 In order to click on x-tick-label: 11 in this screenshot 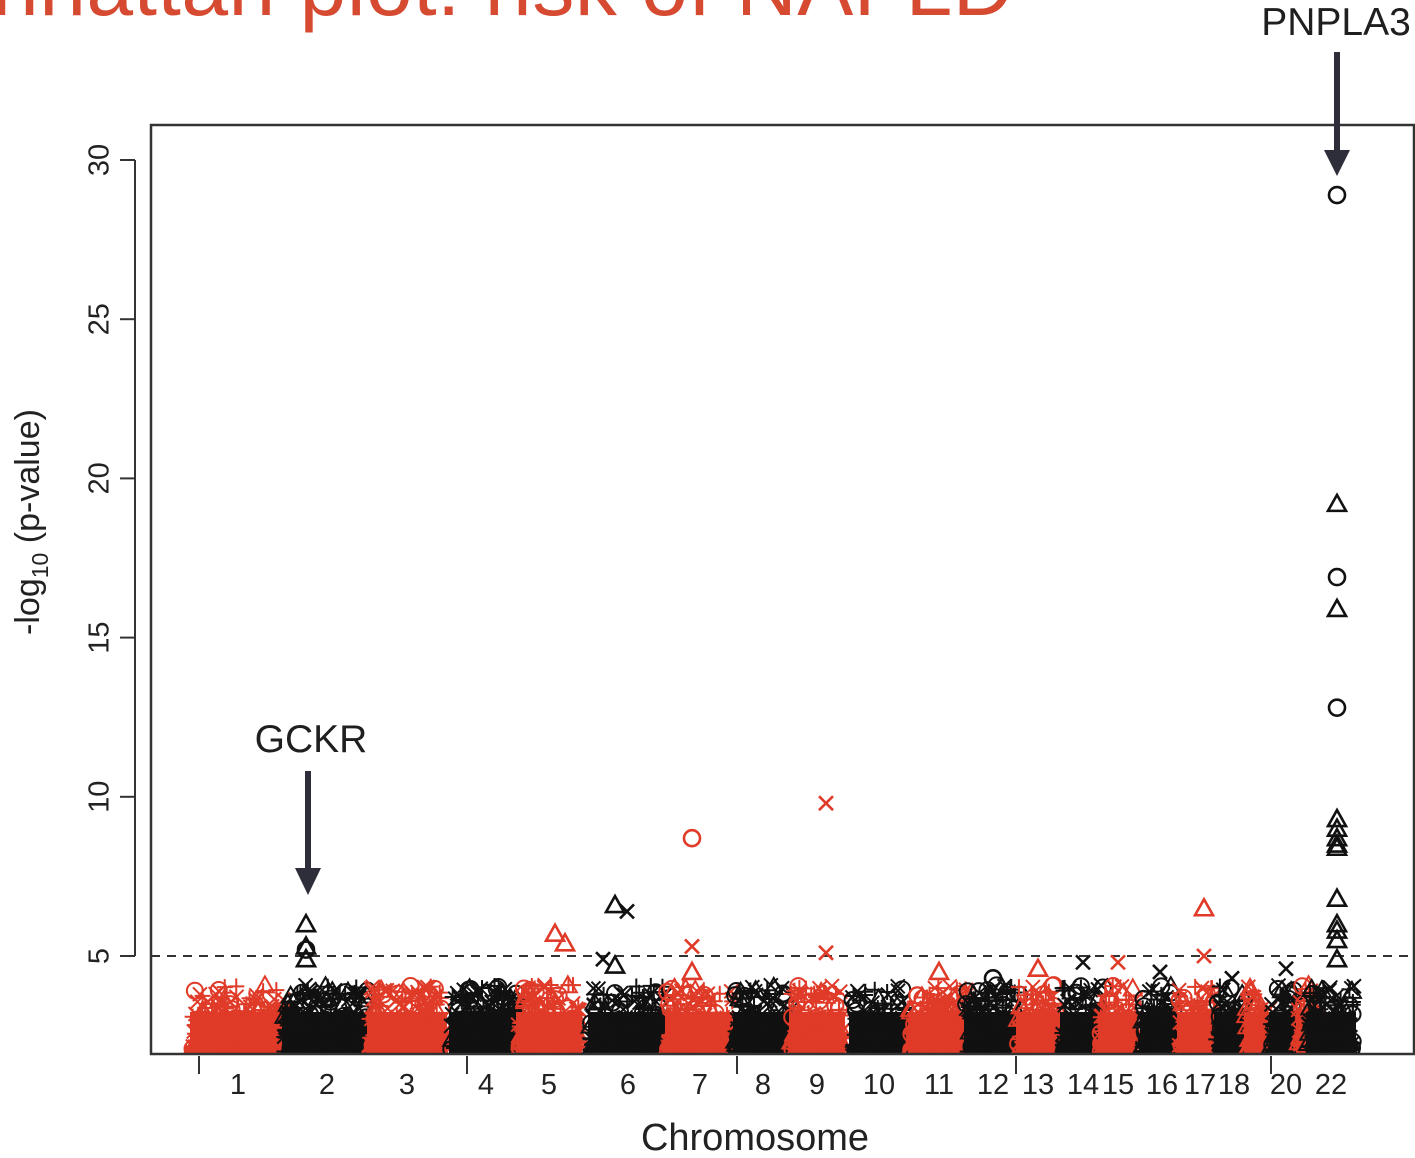, I will do `click(939, 1085)`.